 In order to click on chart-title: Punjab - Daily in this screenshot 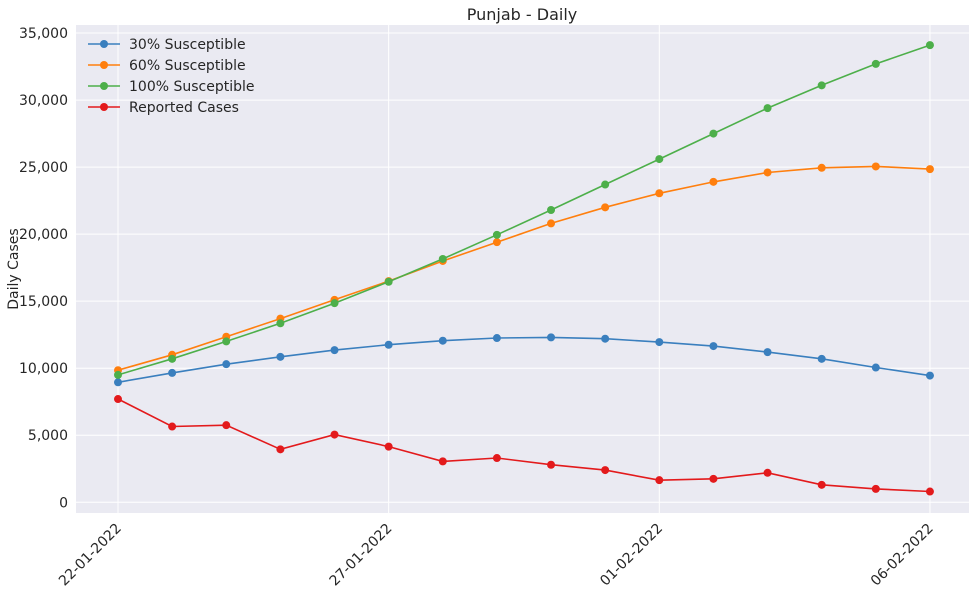, I will do `click(522, 14)`.